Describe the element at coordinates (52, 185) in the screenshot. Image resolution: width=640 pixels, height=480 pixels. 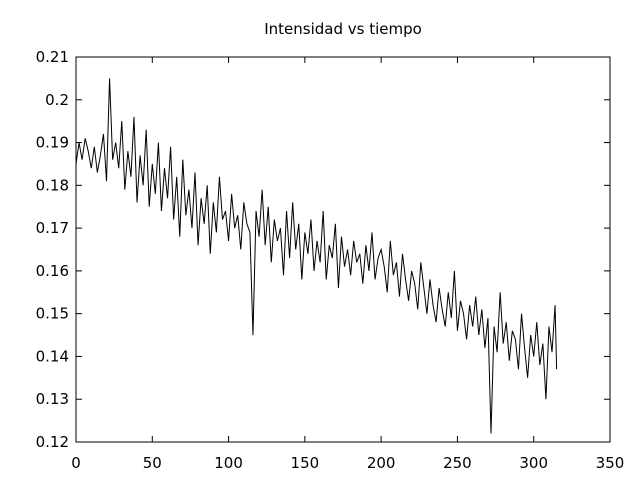
I see `y-tick-label: 0.18` at that location.